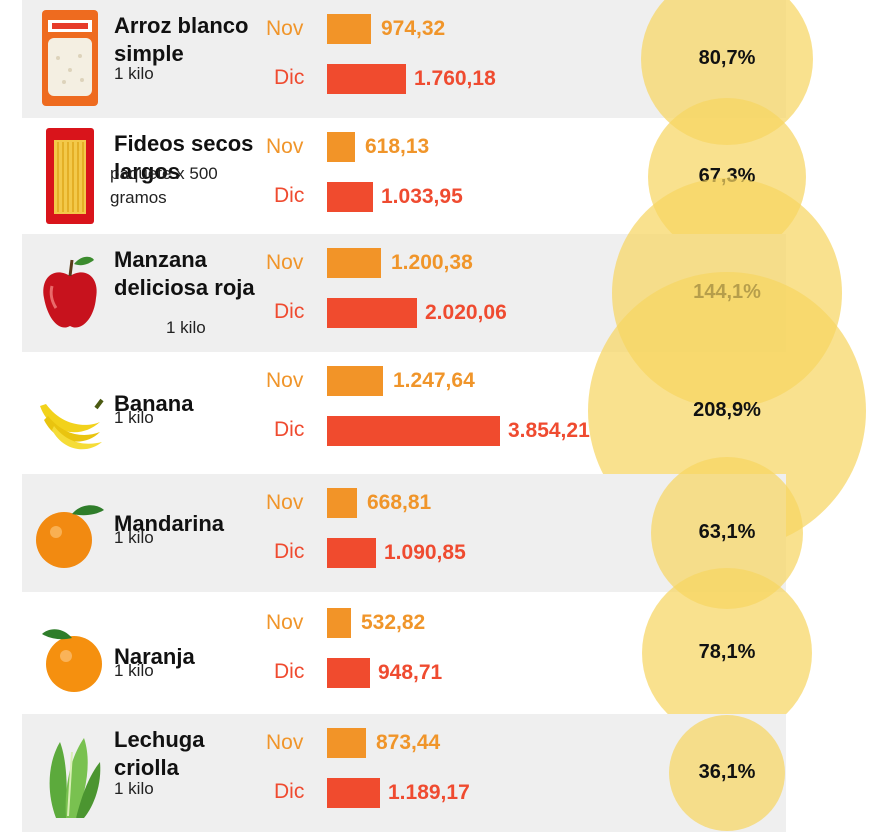 This screenshot has width=886, height=832. I want to click on rice-bag-icon, so click(70, 58).